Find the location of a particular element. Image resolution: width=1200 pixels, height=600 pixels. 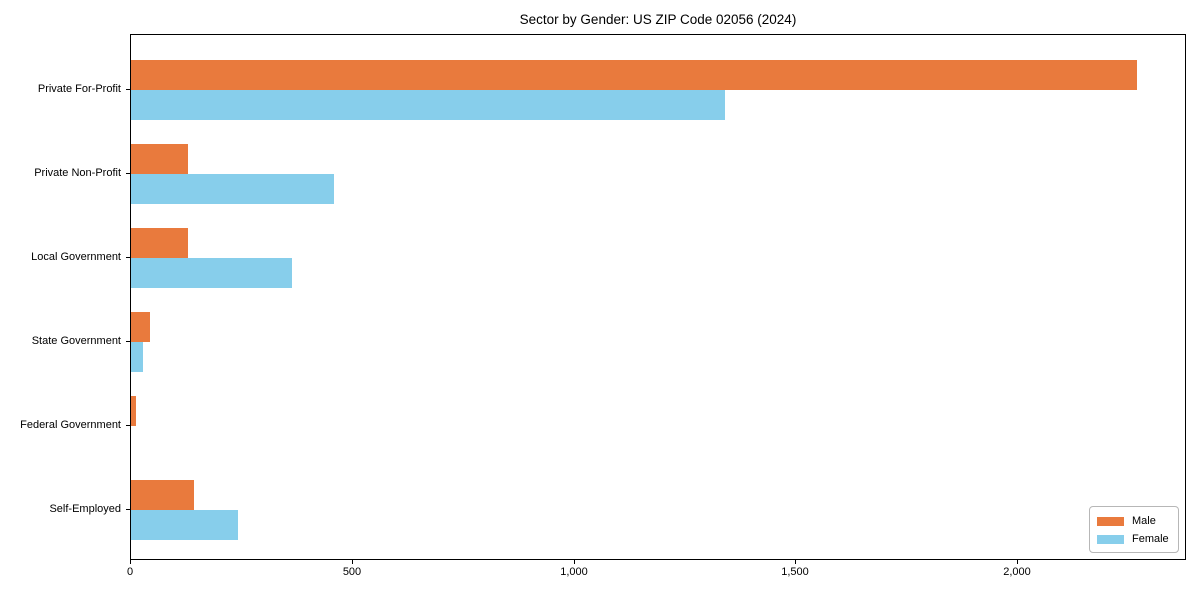

legend-entry-male: Male is located at coordinates (1134, 521).